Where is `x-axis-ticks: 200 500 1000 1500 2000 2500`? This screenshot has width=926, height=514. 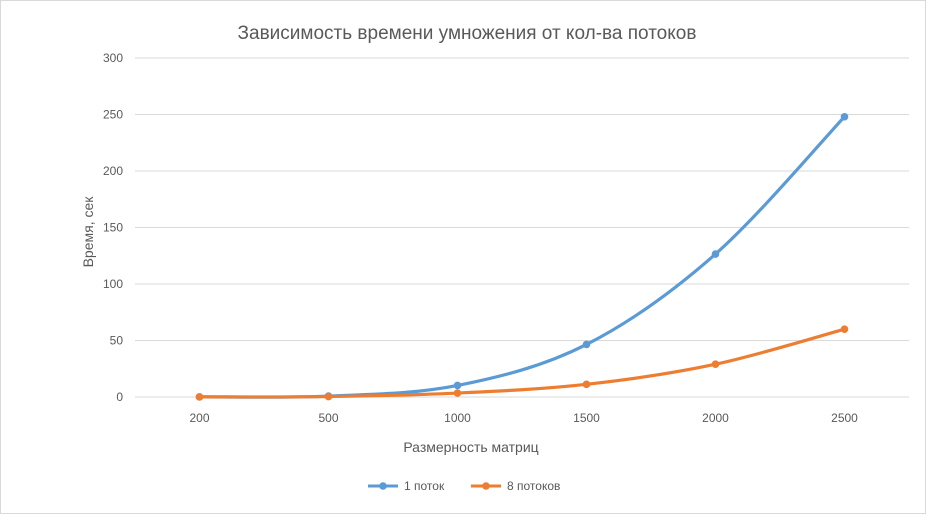 x-axis-ticks: 200 500 1000 1500 2000 2500 is located at coordinates (523, 418).